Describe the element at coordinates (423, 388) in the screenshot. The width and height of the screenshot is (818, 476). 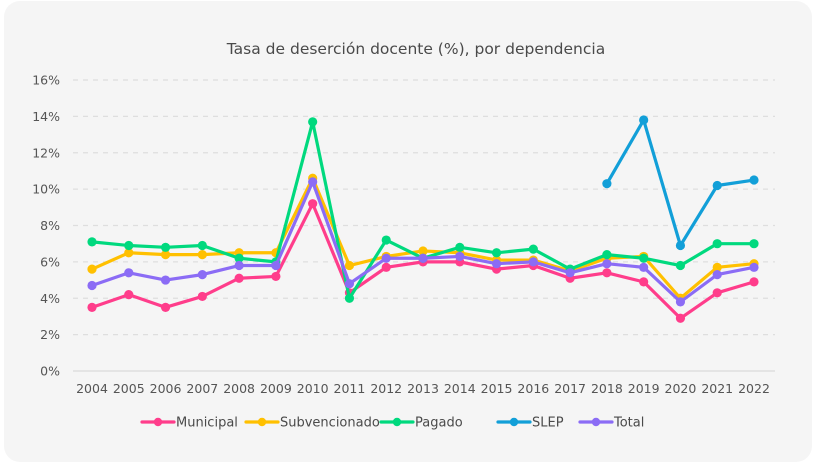
I see `x-tick-label: 2013` at that location.